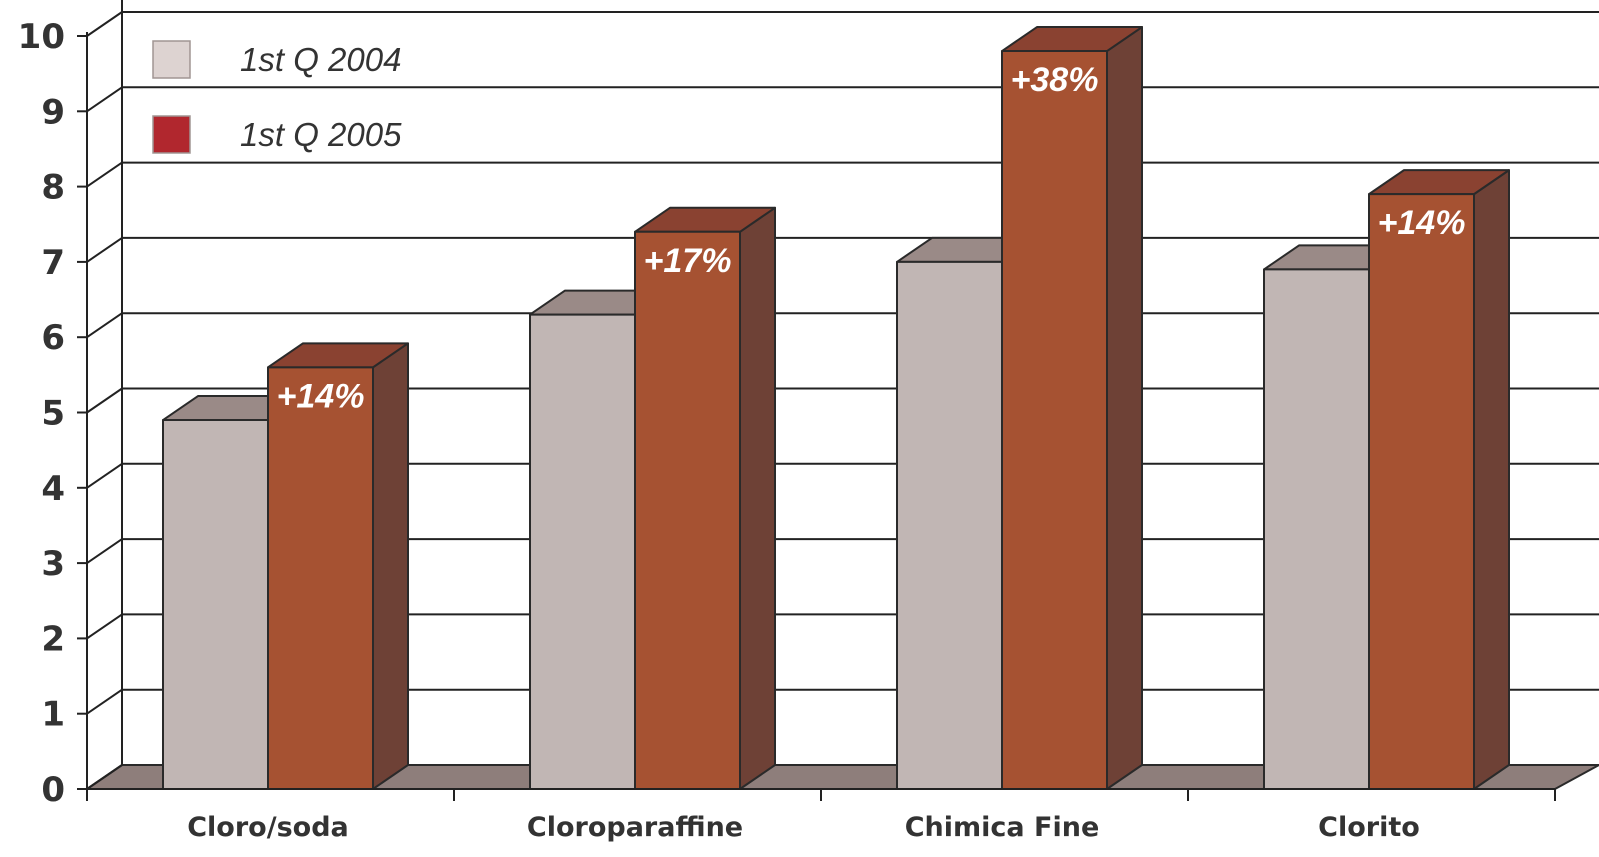 This screenshot has width=1599, height=857. I want to click on x-tick-label-chimica-fine: Chimica Fine, so click(1002, 827).